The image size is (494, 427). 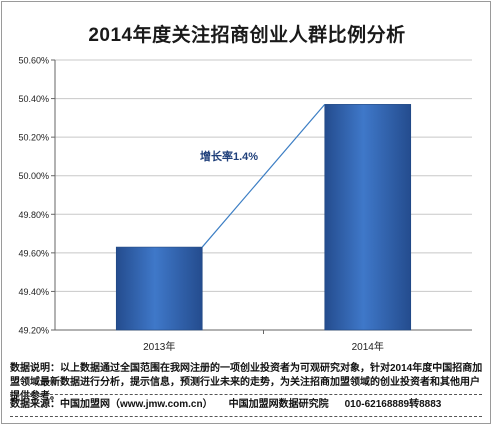 What do you see at coordinates (33, 99) in the screenshot?
I see `y-tick-label: 50.40%` at bounding box center [33, 99].